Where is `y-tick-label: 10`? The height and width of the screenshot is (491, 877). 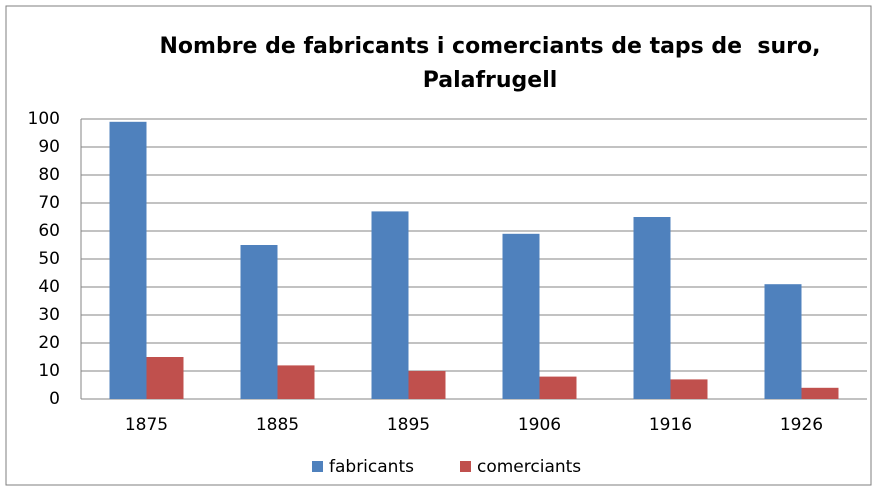
y-tick-label: 10 is located at coordinates (49, 371).